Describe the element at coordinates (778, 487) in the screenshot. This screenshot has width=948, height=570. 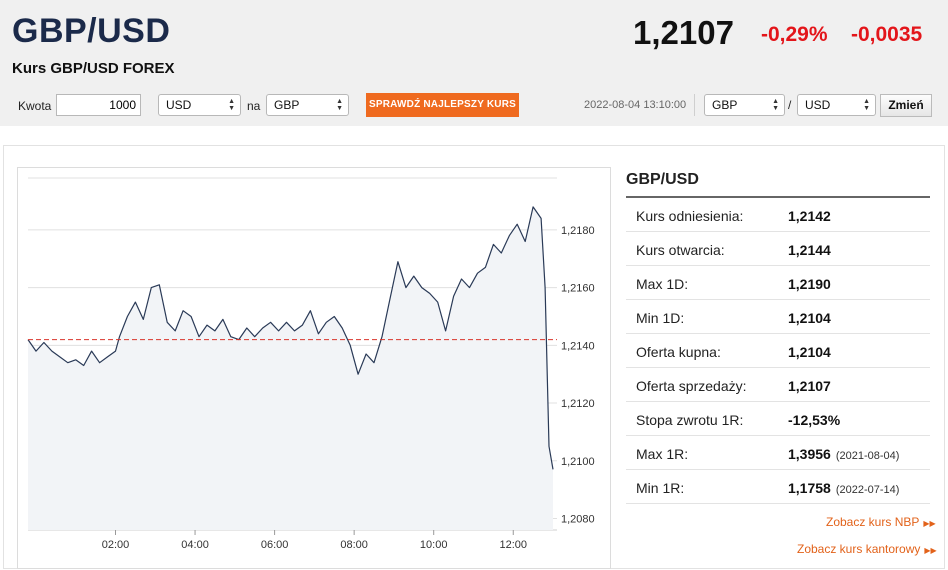
I see `stat-row-min-1y: Min 1R: 1,1758 (2022-07-14)` at that location.